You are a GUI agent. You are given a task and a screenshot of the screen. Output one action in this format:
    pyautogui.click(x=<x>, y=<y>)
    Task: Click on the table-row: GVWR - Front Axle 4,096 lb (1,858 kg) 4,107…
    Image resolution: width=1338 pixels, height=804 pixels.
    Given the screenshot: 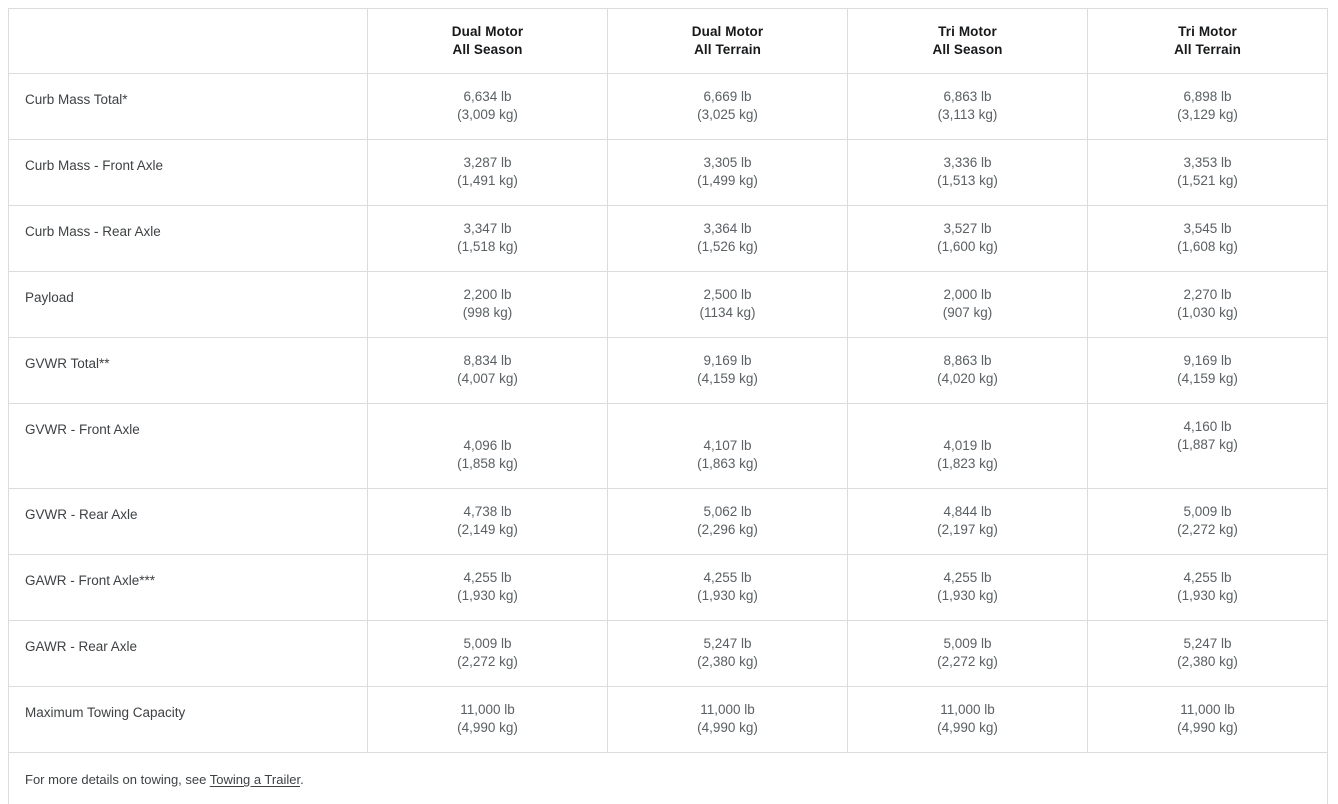 What is the action you would take?
    pyautogui.click(x=668, y=446)
    